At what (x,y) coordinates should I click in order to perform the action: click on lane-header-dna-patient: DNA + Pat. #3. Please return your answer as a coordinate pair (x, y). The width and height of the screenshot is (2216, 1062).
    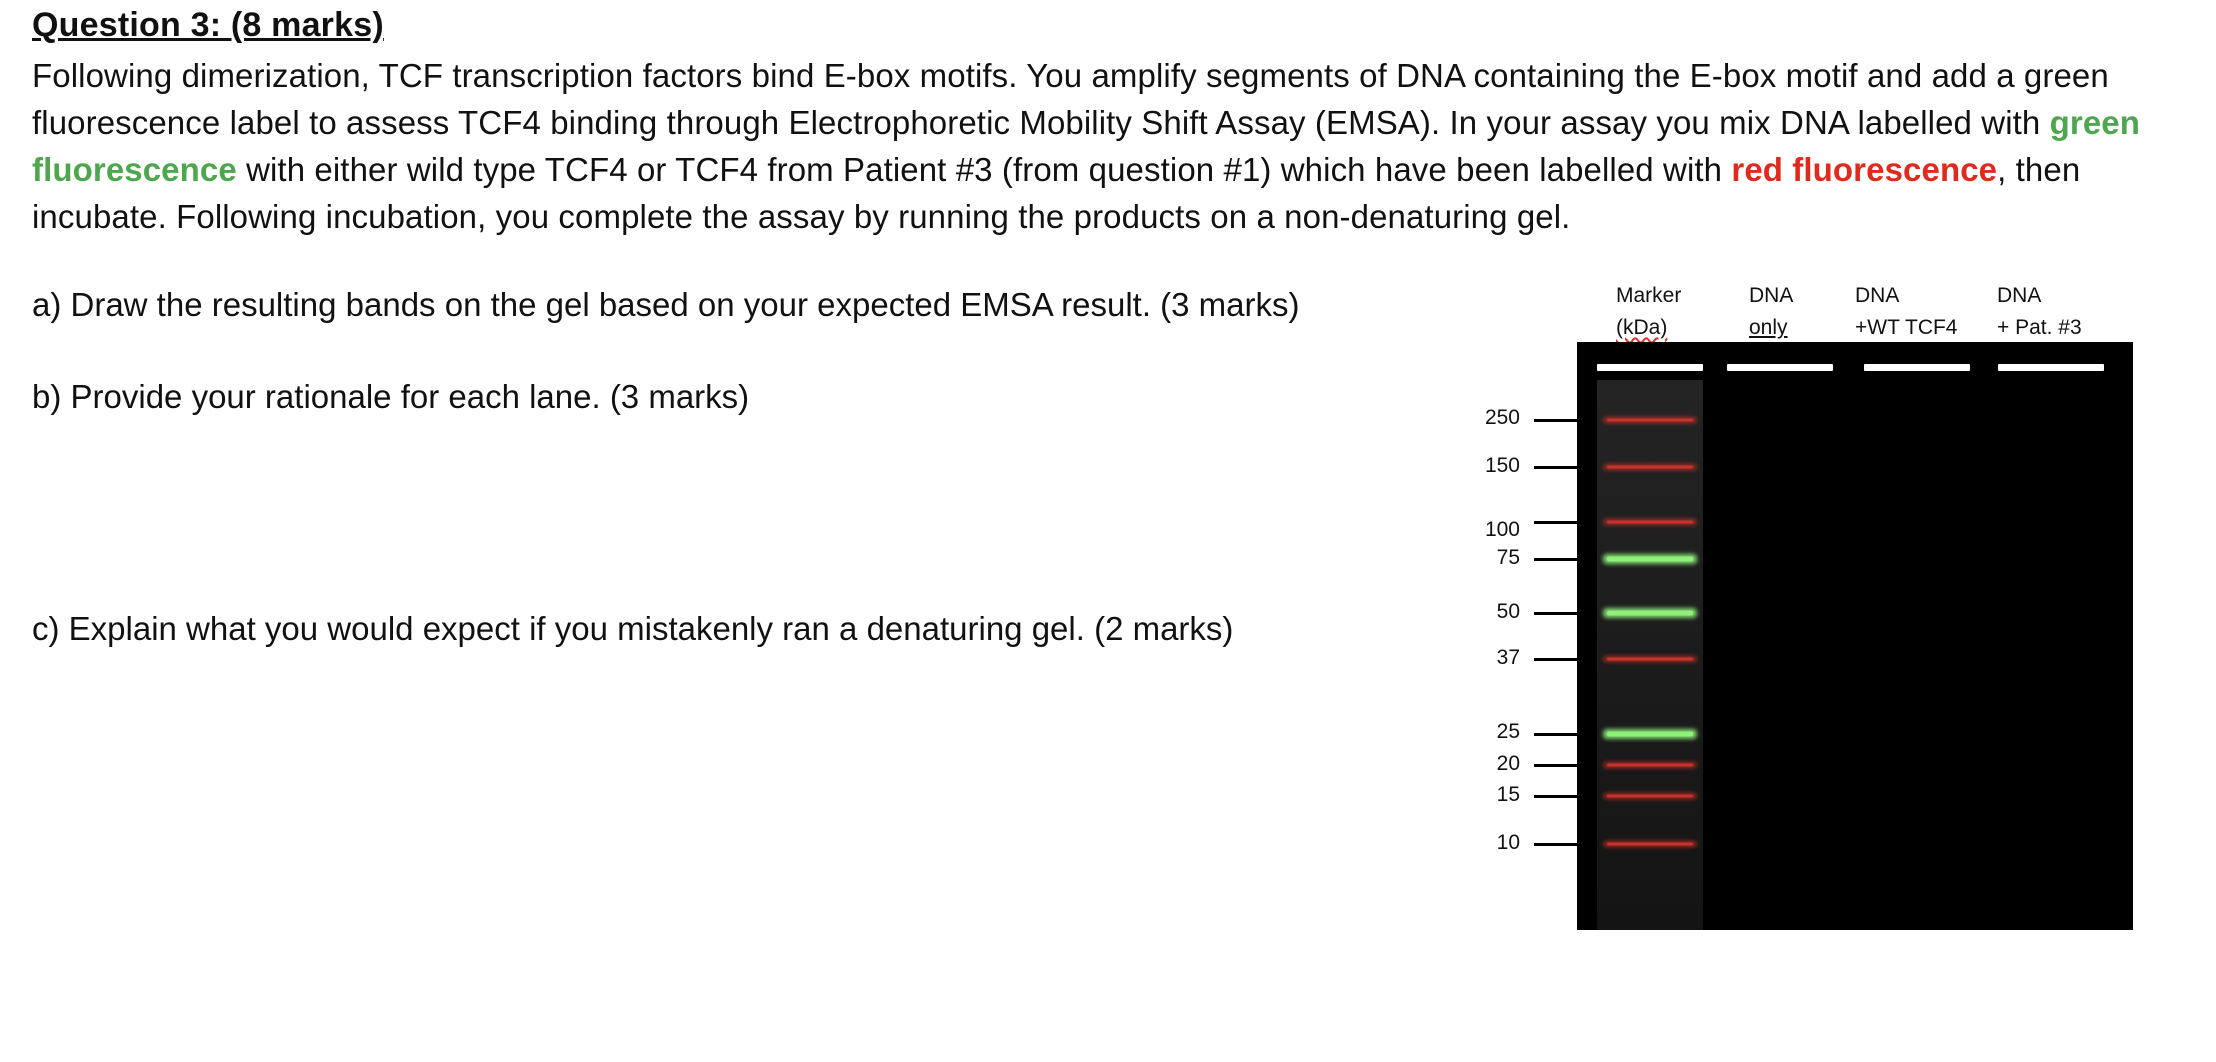
    Looking at the image, I should click on (2039, 312).